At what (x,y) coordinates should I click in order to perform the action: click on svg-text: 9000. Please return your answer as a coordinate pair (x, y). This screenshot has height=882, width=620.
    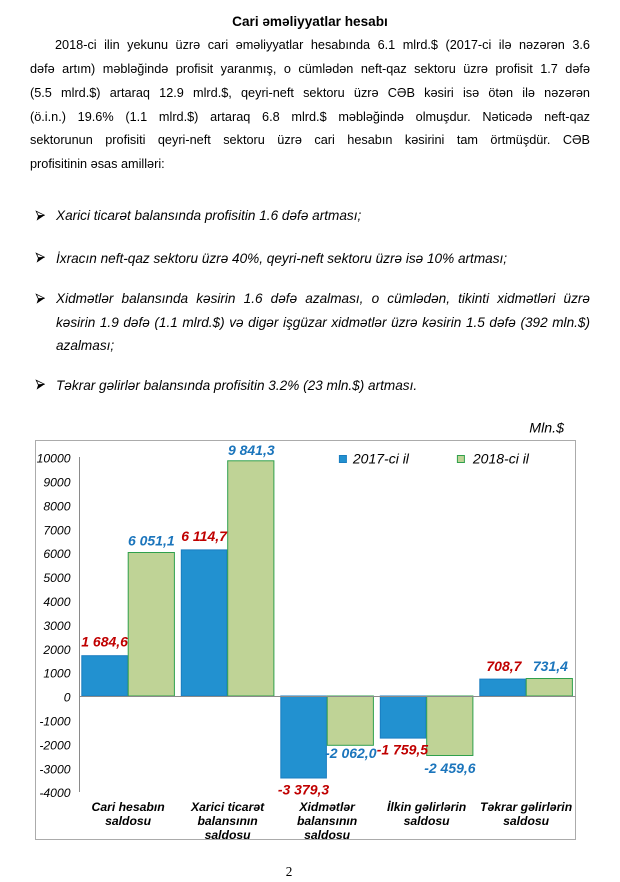
    Looking at the image, I should click on (56, 483).